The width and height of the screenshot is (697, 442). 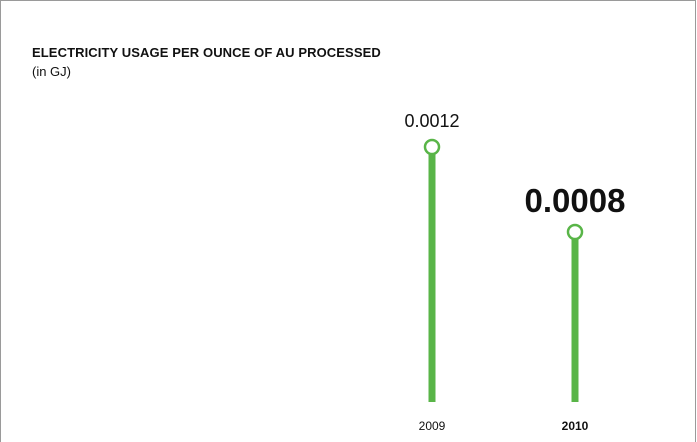 What do you see at coordinates (575, 426) in the screenshot?
I see `category-label-2010: 2010` at bounding box center [575, 426].